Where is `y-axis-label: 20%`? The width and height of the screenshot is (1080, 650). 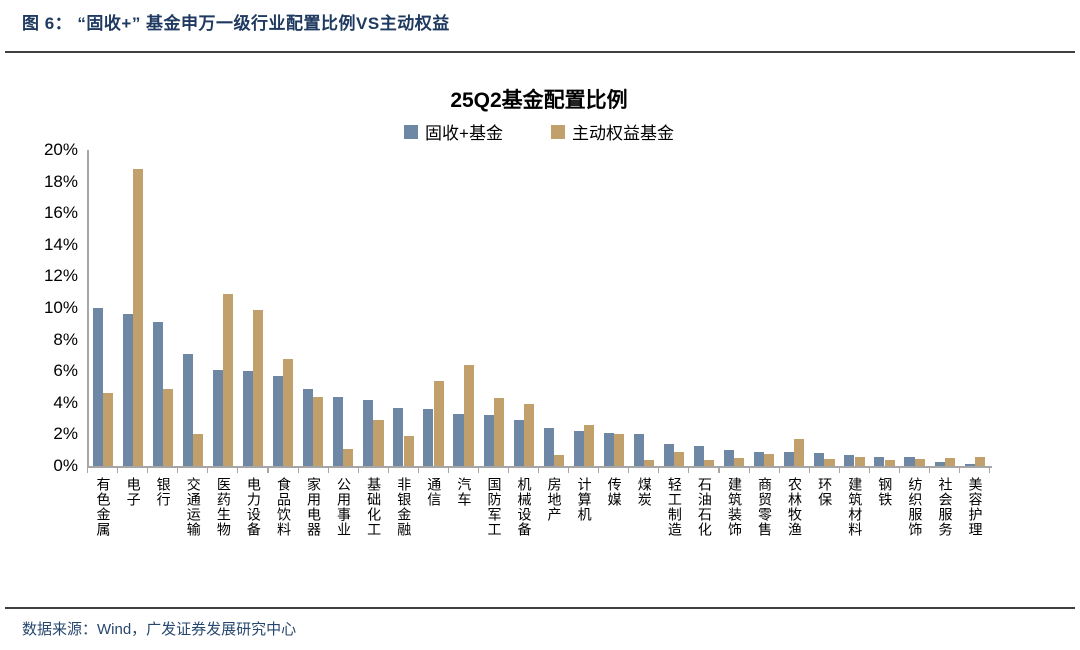
y-axis-label: 20% is located at coordinates (60, 149).